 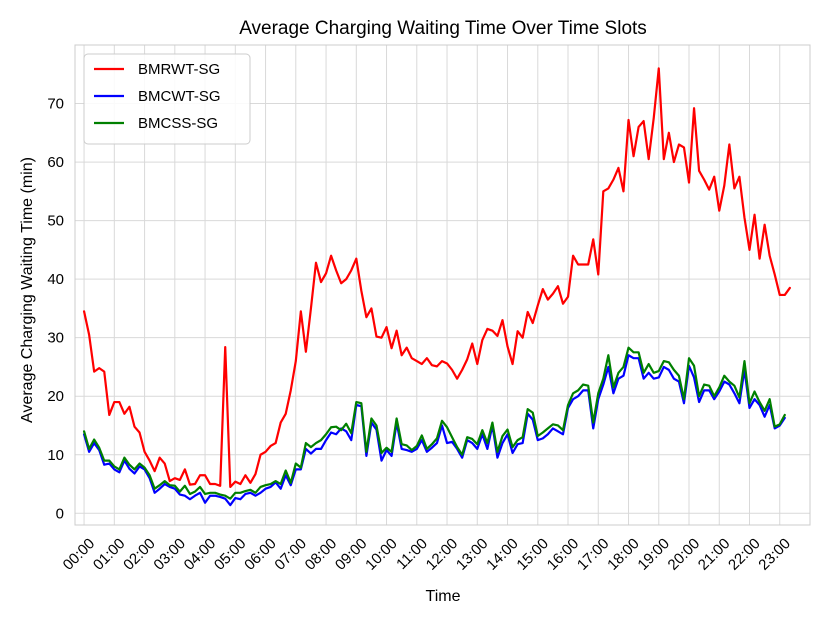 What do you see at coordinates (179, 69) in the screenshot?
I see `legend-label: BMRWT-SG` at bounding box center [179, 69].